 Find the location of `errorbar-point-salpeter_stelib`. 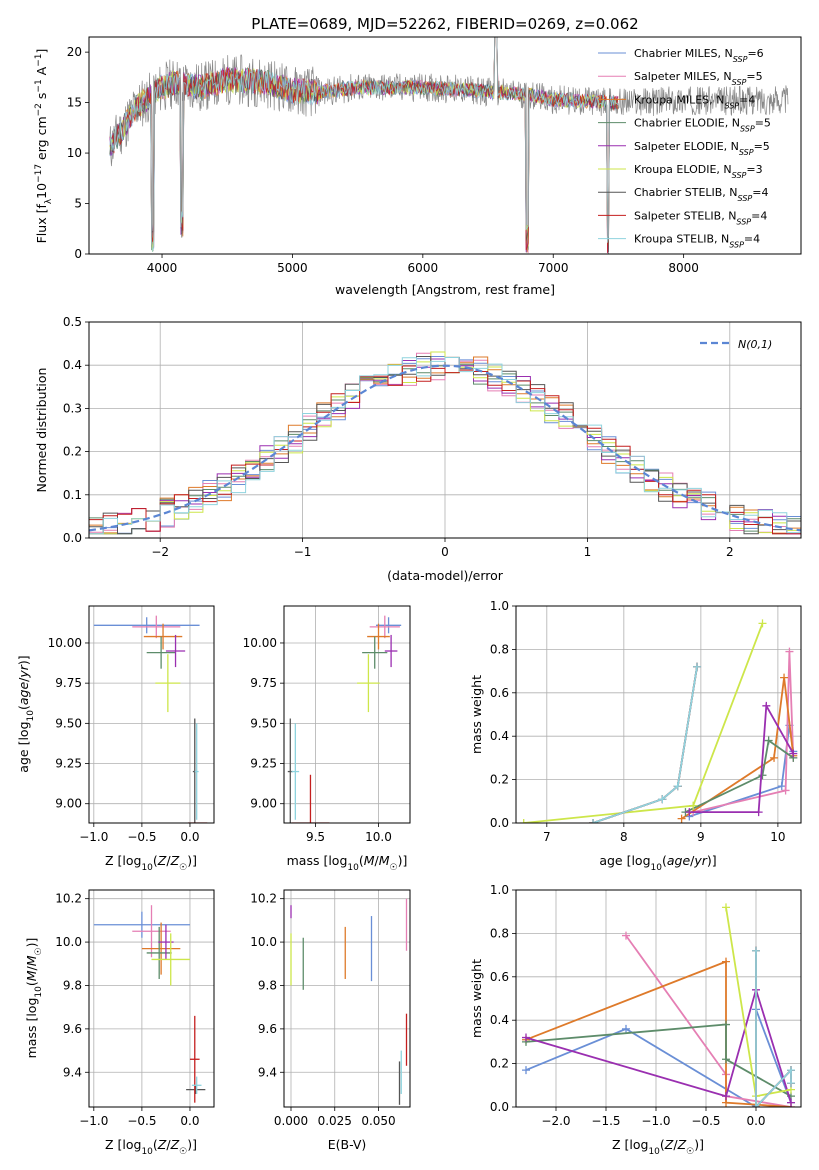

errorbar-point-salpeter_stelib is located at coordinates (194, 1059).